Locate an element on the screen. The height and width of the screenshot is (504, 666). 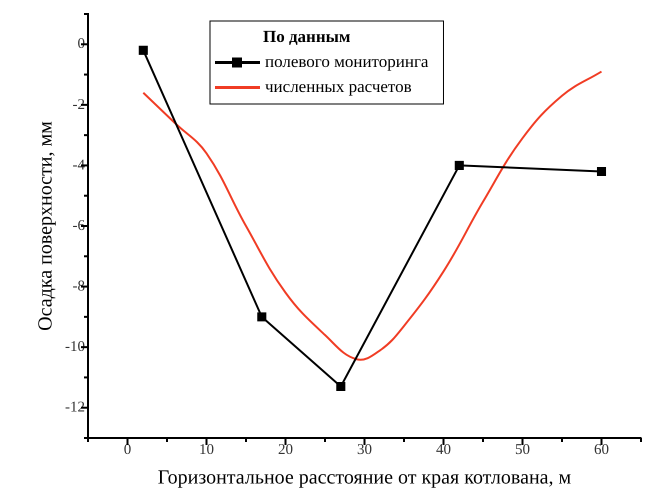
x-tick-label: 50 is located at coordinates (522, 450).